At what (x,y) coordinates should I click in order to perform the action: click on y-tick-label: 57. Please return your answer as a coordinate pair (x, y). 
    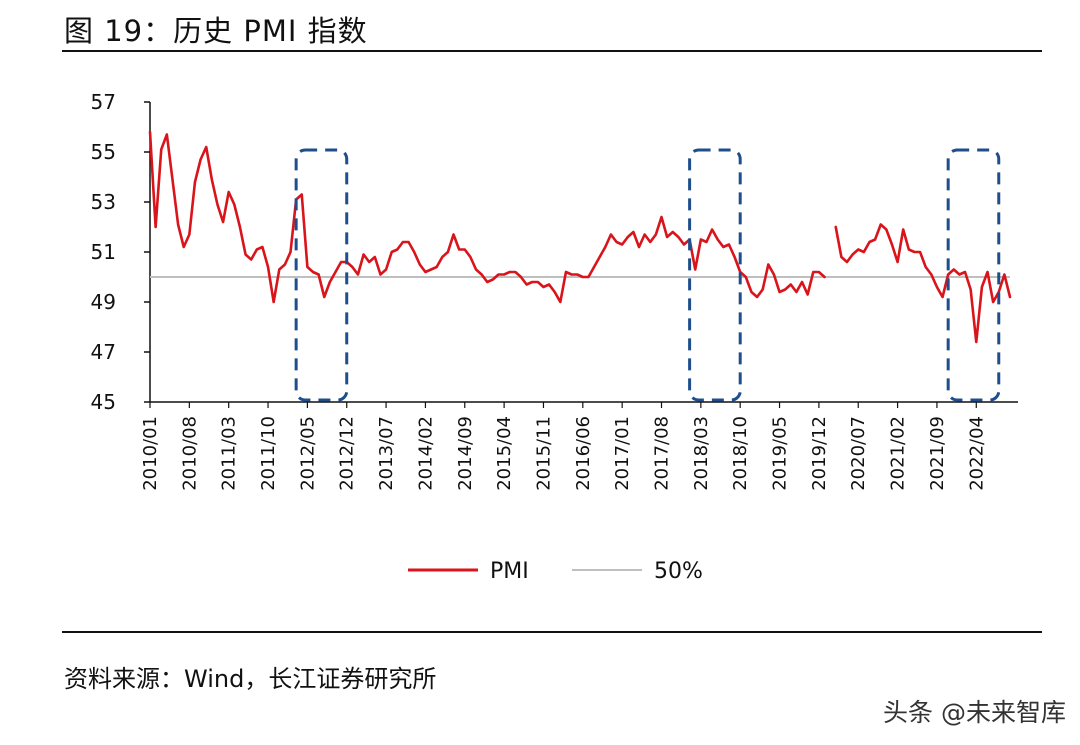
    Looking at the image, I should click on (103, 102).